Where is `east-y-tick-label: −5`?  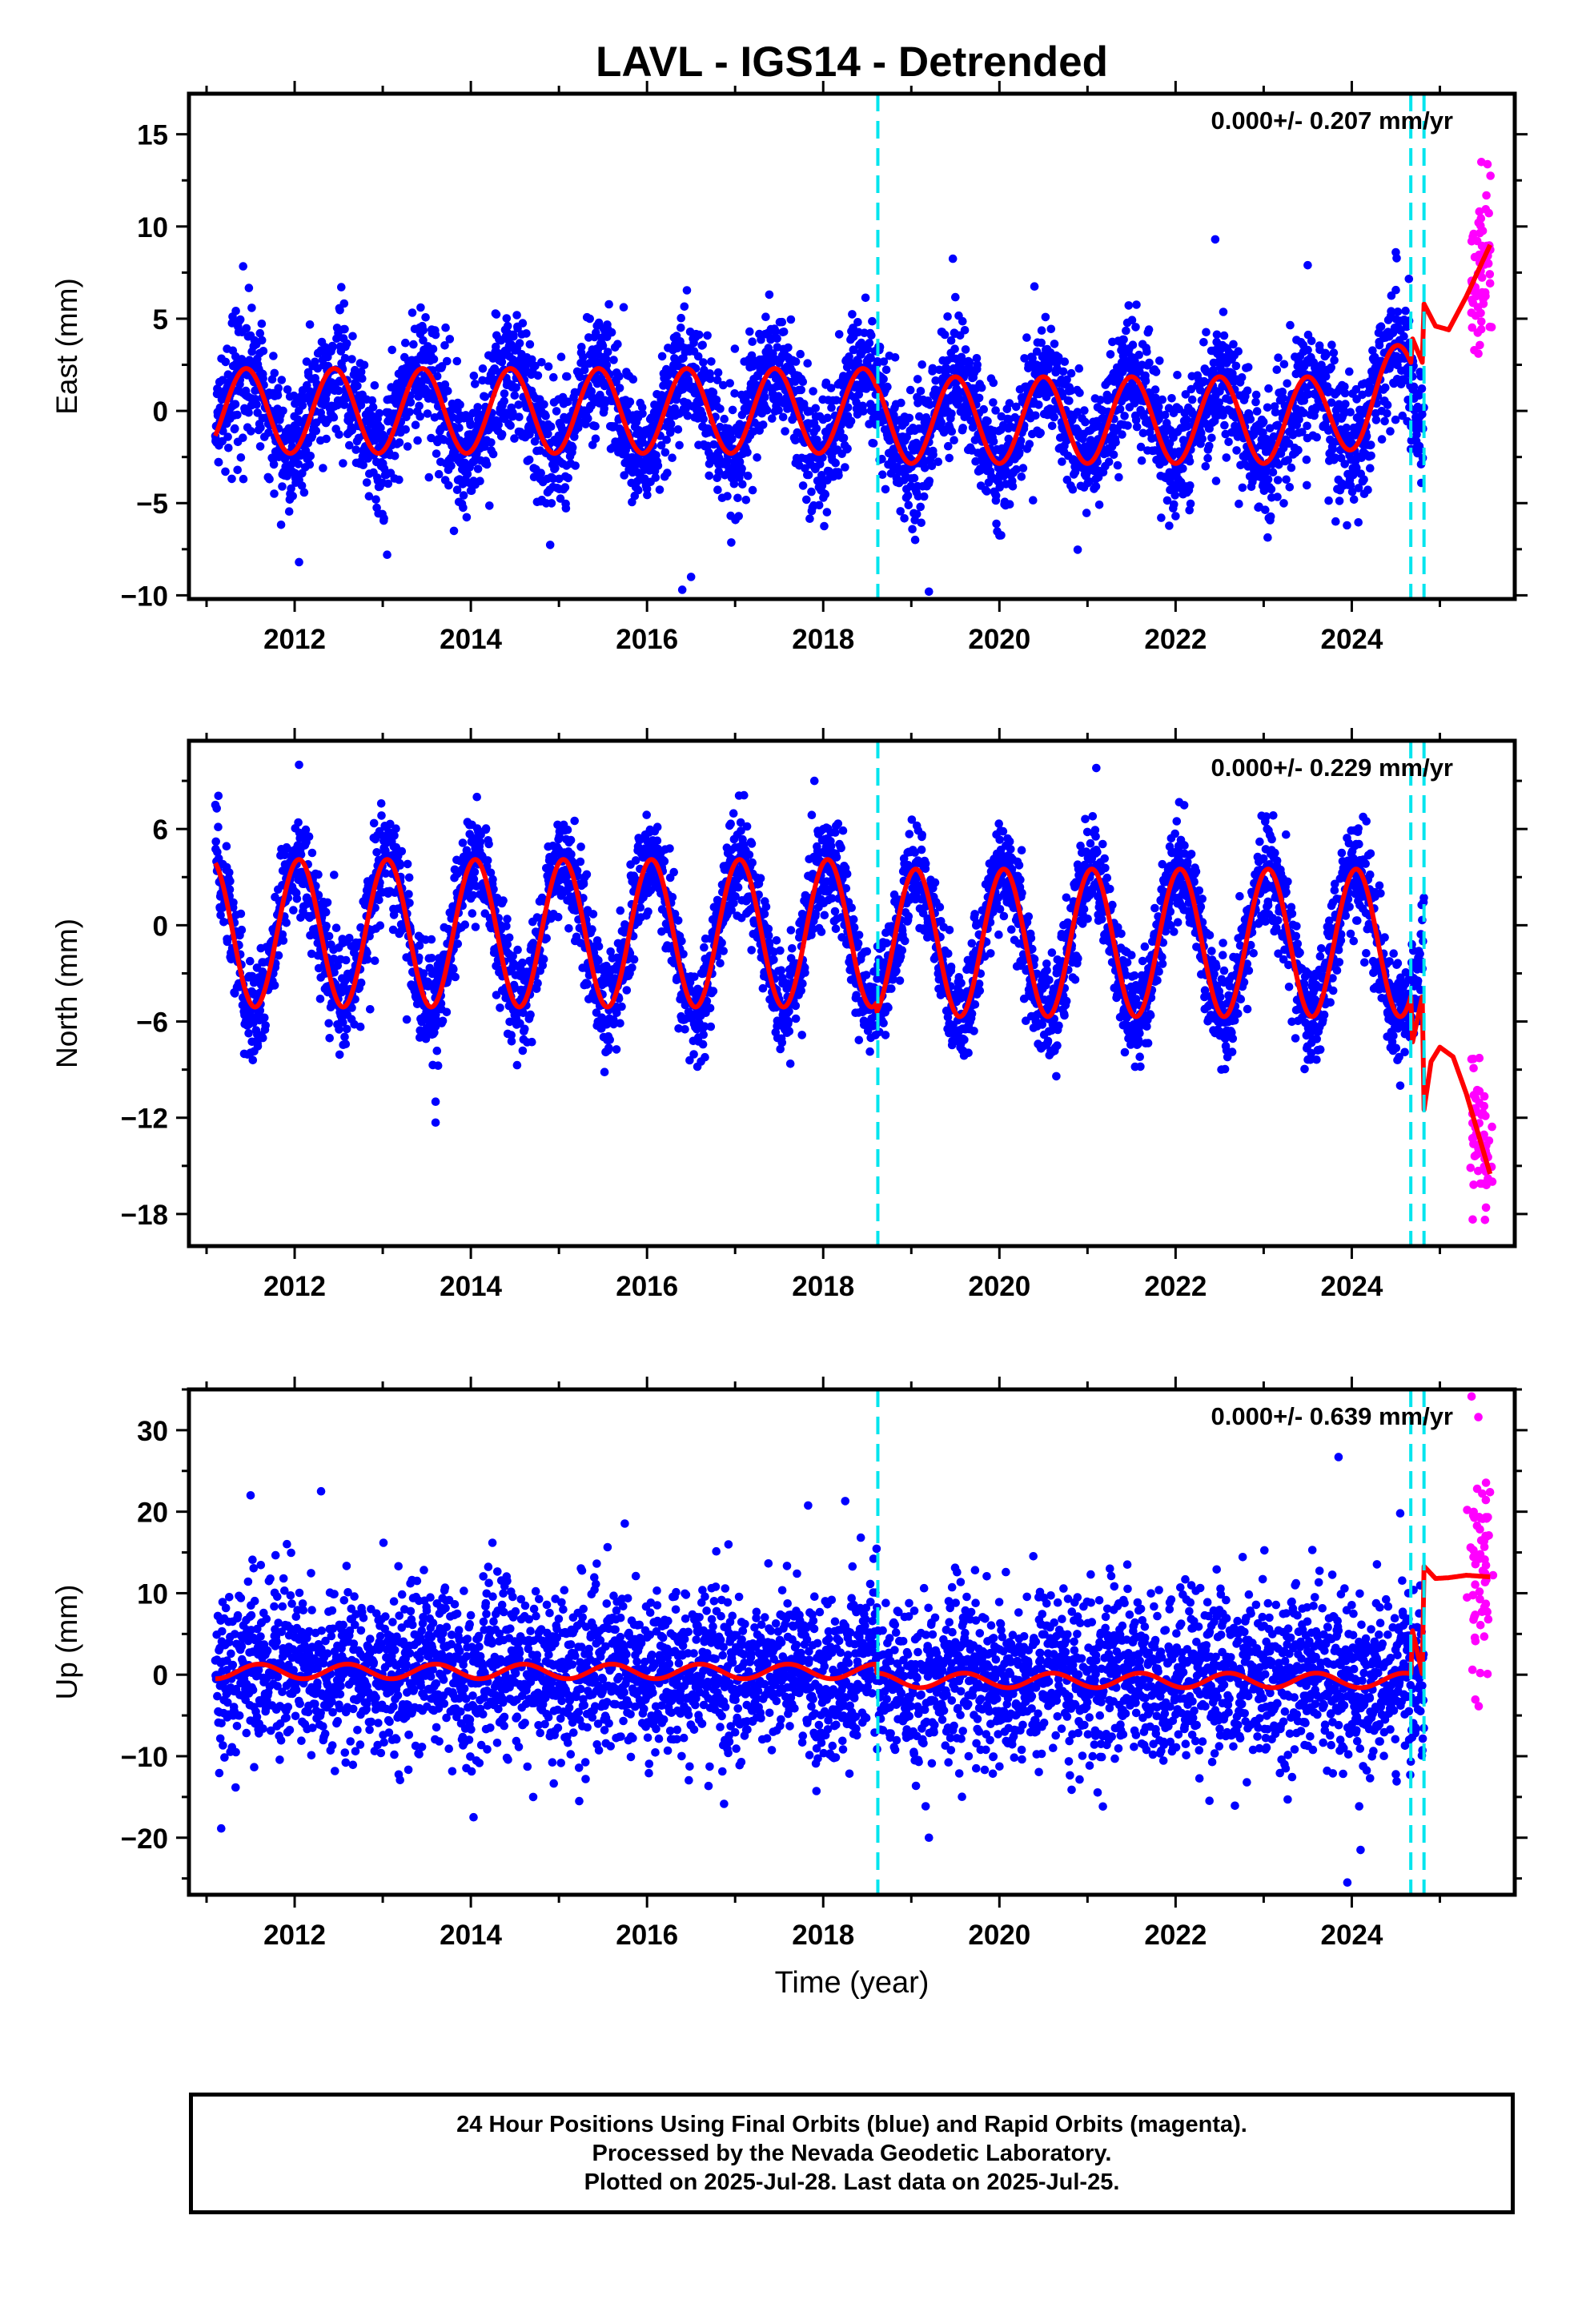
east-y-tick-label: −5 is located at coordinates (152, 504).